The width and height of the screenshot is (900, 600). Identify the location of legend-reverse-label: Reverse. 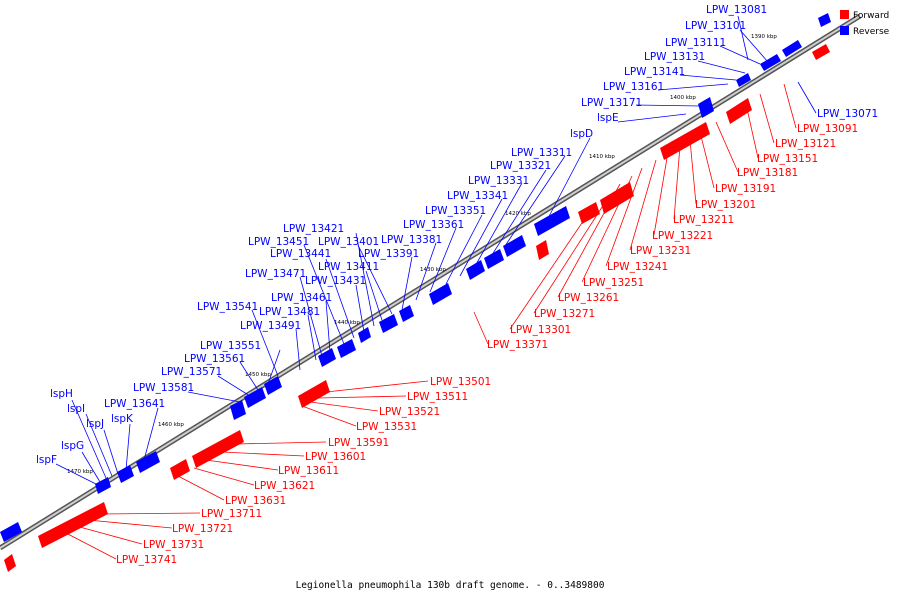
(871, 32).